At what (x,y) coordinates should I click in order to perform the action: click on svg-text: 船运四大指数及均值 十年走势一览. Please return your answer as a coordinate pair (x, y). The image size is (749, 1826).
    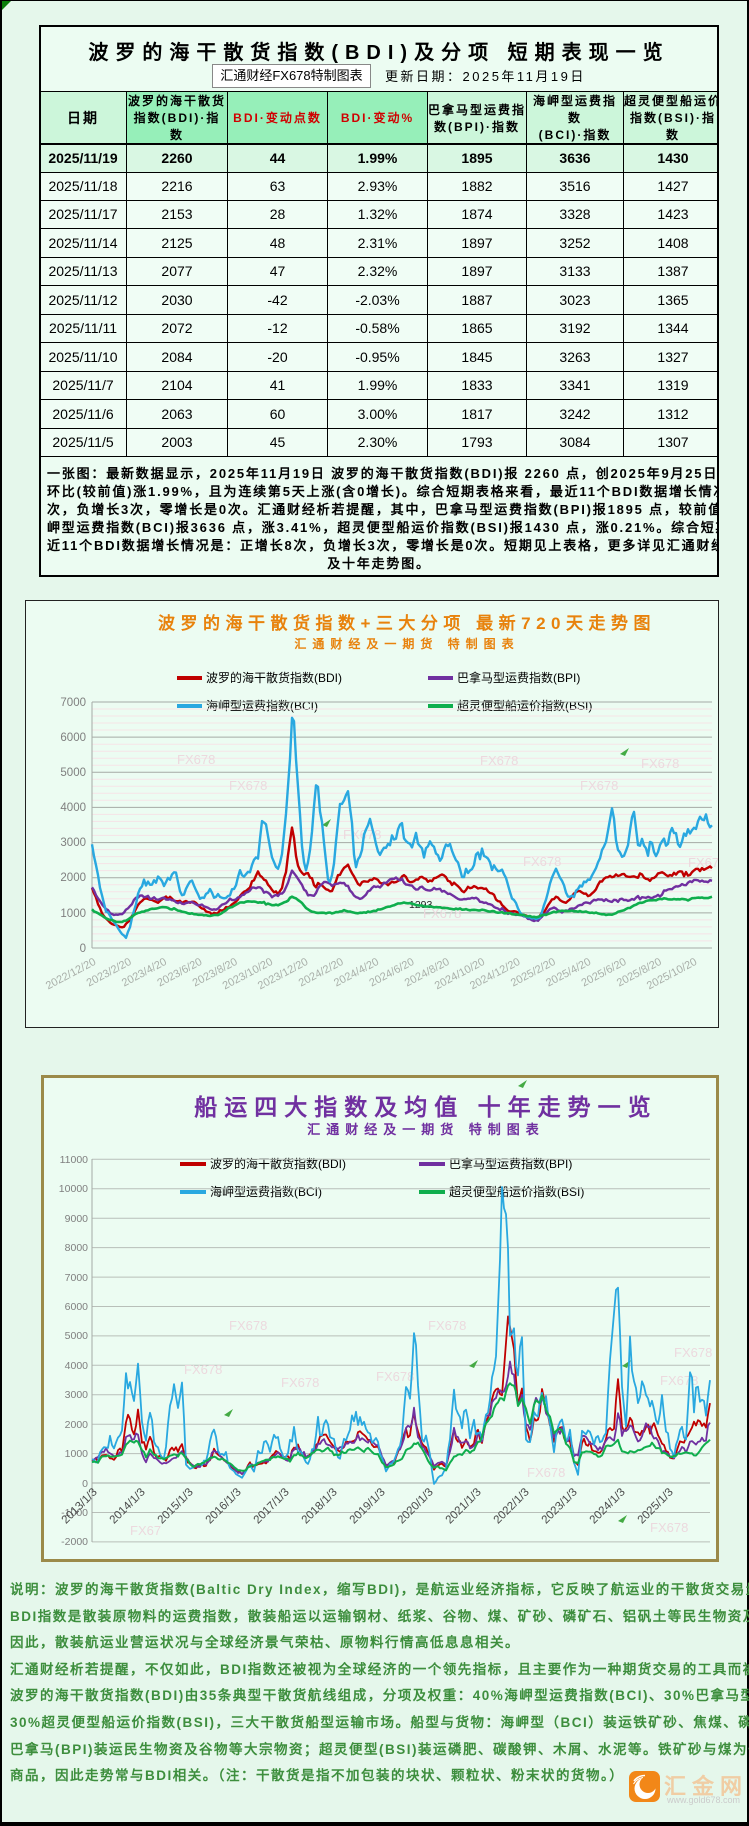
    Looking at the image, I should click on (425, 1107).